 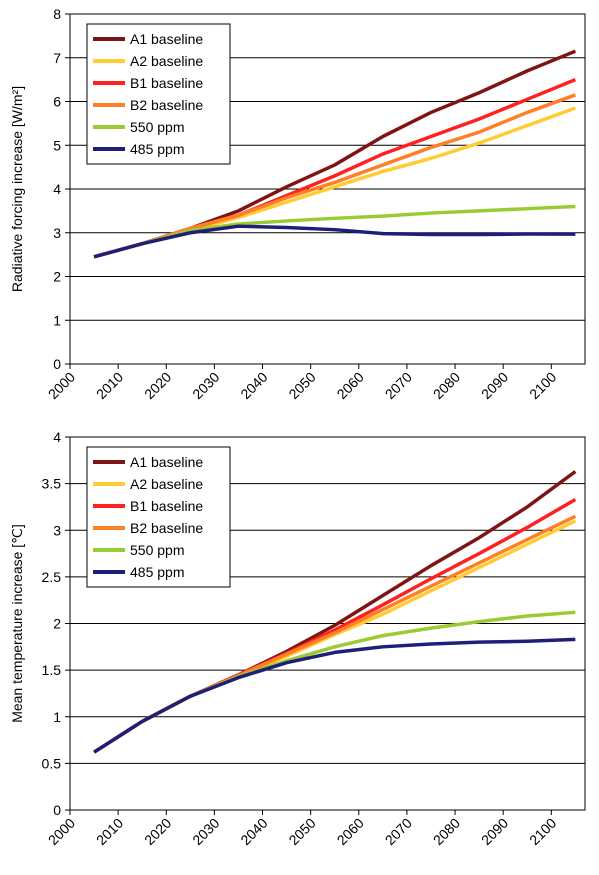 I want to click on y-tick-label: 8, so click(x=57, y=14).